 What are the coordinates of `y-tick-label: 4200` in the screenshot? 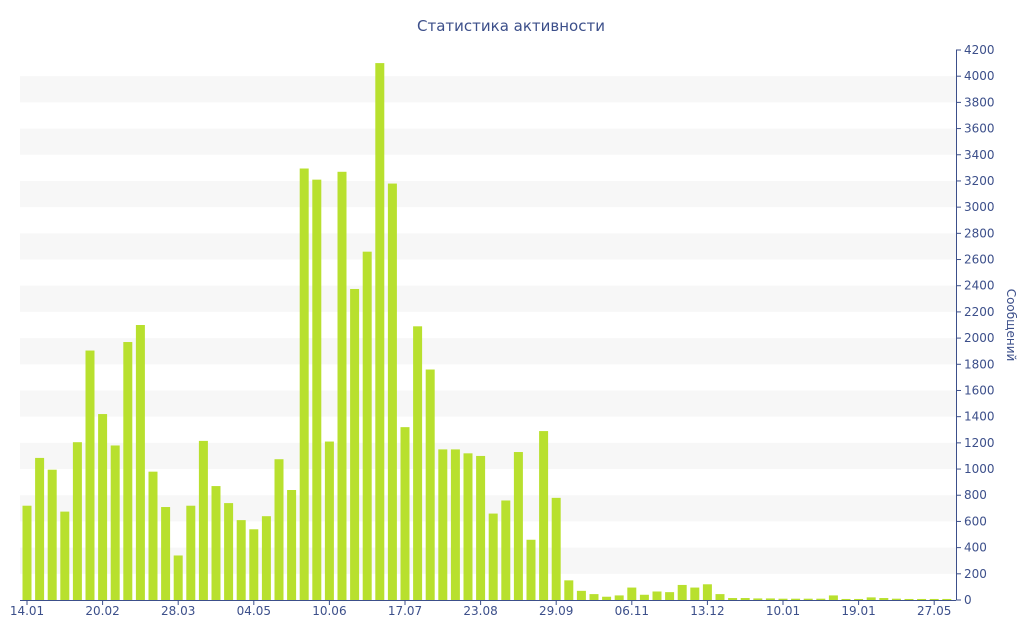 It's located at (979, 50).